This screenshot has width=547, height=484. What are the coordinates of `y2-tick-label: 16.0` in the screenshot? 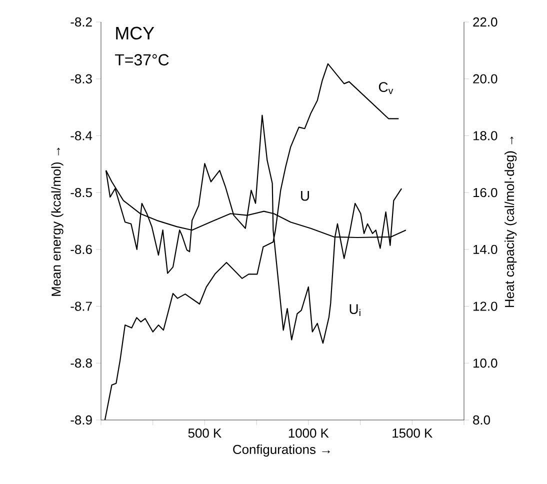 It's located at (486, 193).